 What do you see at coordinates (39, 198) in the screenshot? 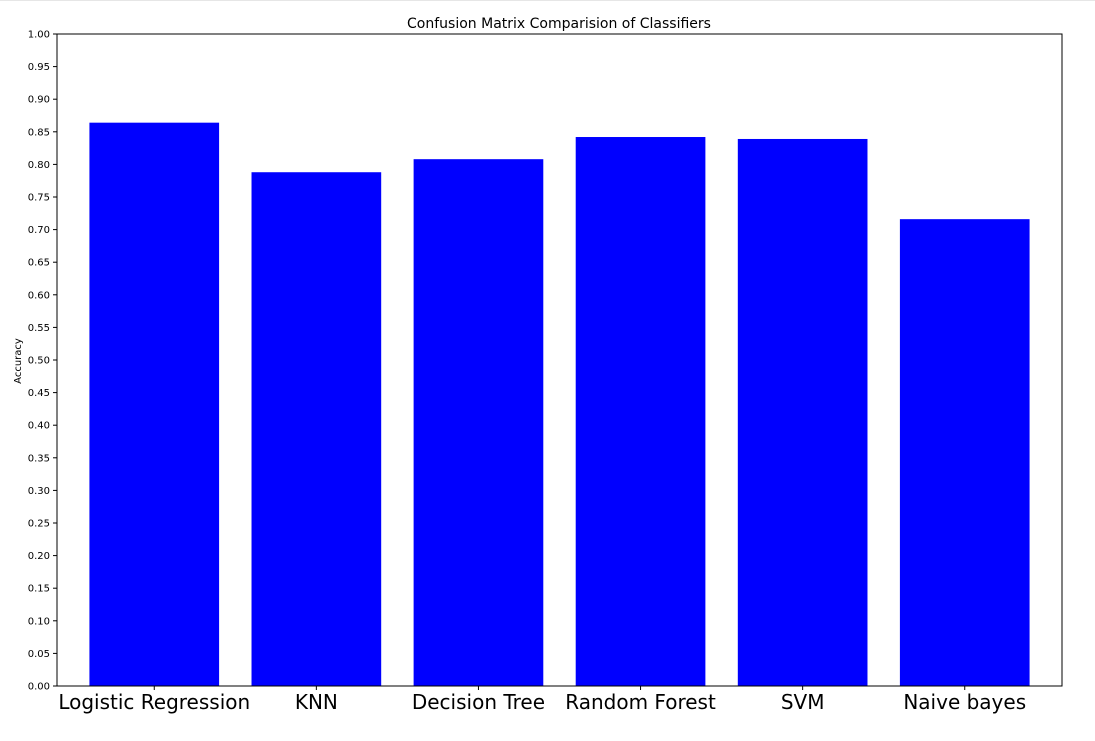
I see `y-tick-label: 0.75` at bounding box center [39, 198].